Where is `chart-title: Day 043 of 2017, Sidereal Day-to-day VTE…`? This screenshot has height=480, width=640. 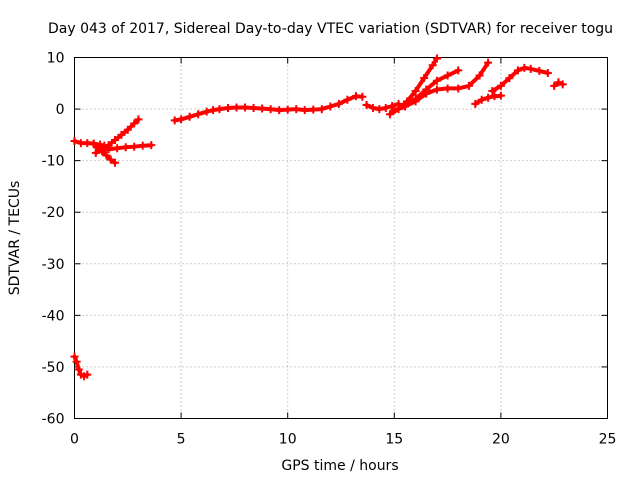 chart-title: Day 043 of 2017, Sidereal Day-to-day VTE… is located at coordinates (330, 29).